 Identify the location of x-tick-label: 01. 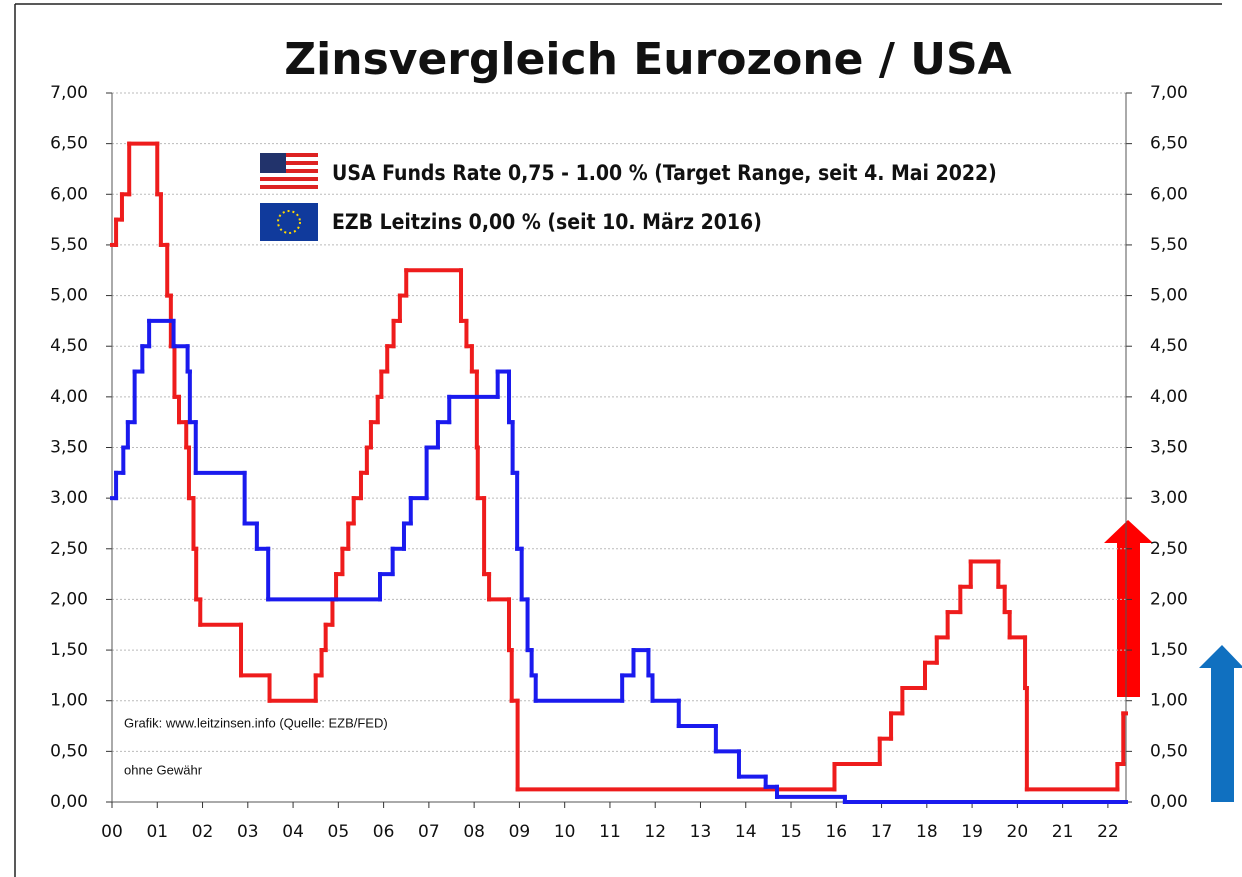
(157, 832).